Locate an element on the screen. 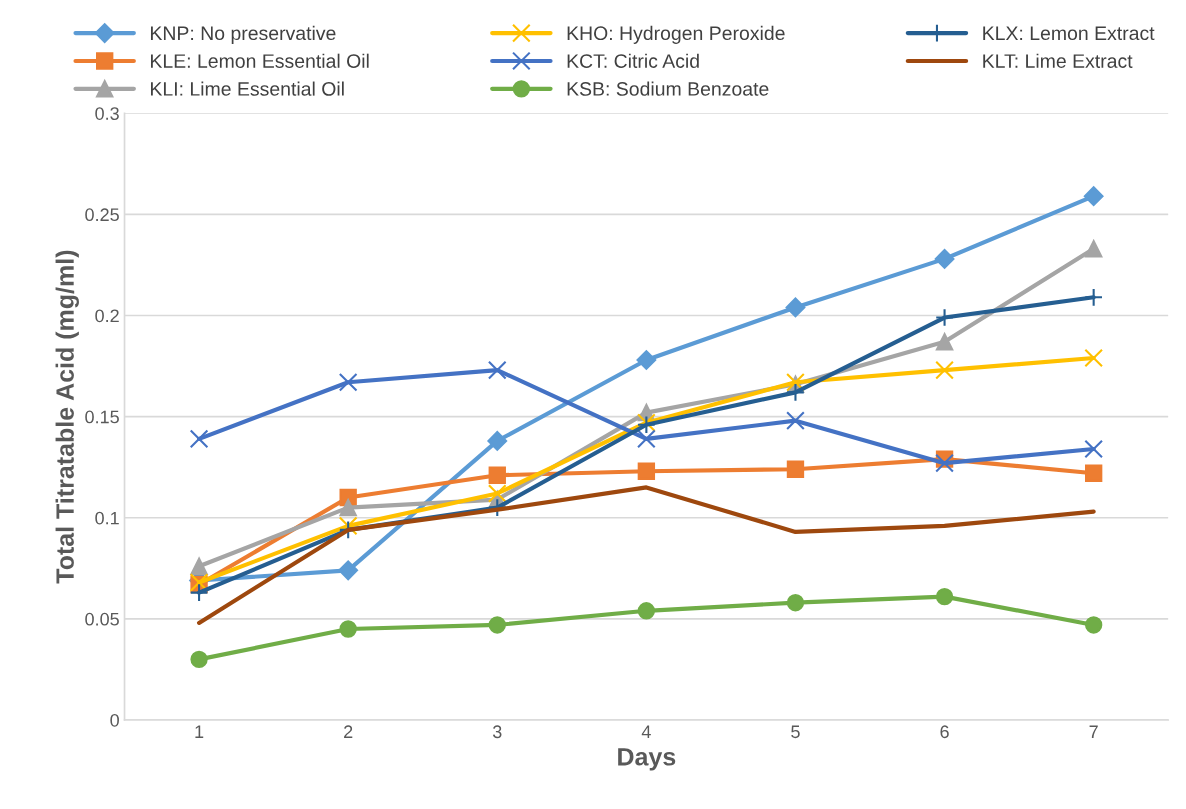 The height and width of the screenshot is (809, 1186). y-tick-label: 0.05 is located at coordinates (102, 619).